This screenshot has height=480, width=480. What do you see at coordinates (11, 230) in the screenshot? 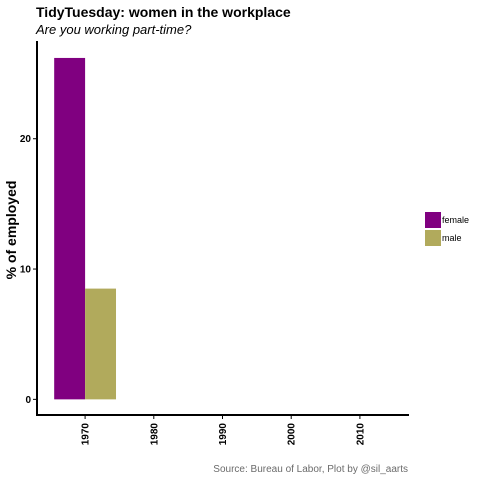
I see `y-axis-label: % of employed` at bounding box center [11, 230].